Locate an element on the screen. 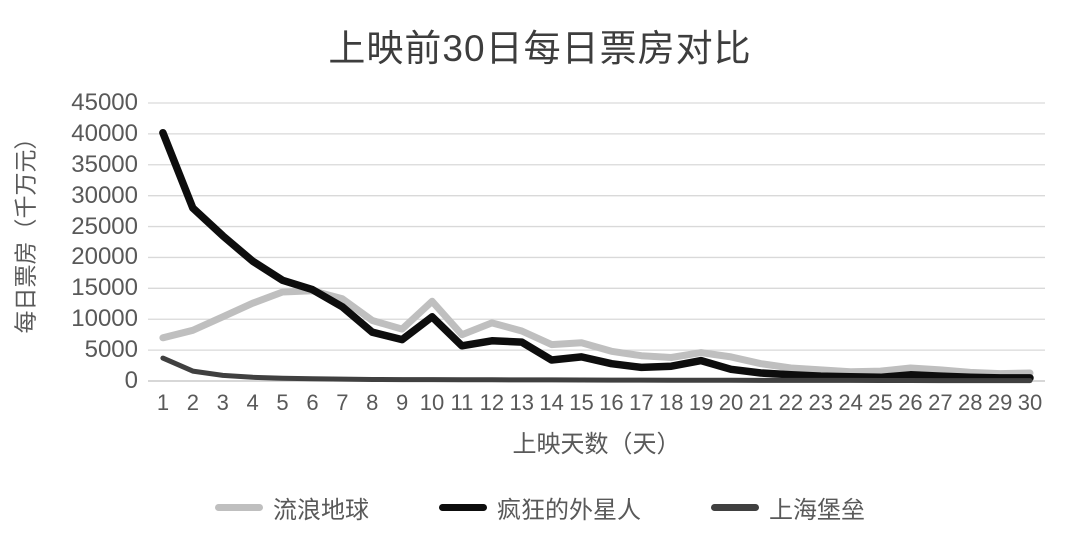  x-tick-label: 12 is located at coordinates (492, 402).